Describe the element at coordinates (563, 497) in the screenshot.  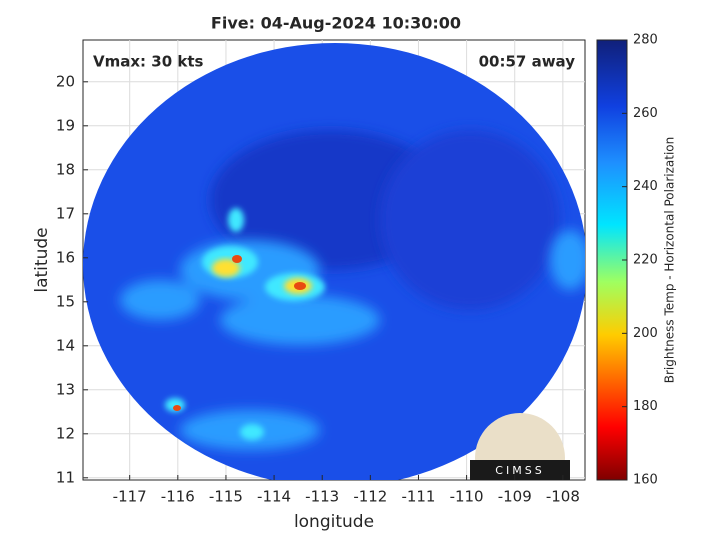
I see `x-tick-label: -108` at that location.